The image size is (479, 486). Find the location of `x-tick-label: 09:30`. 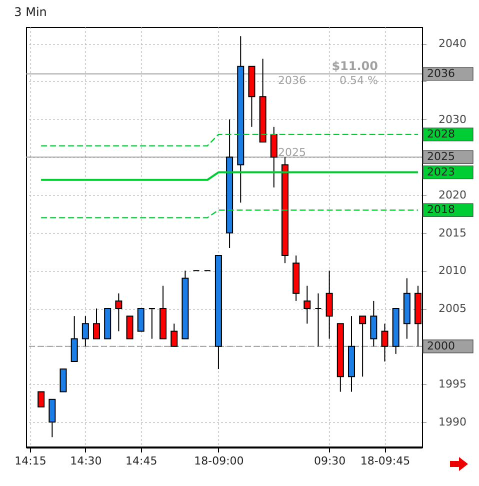

x-tick-label: 09:30 is located at coordinates (330, 461).